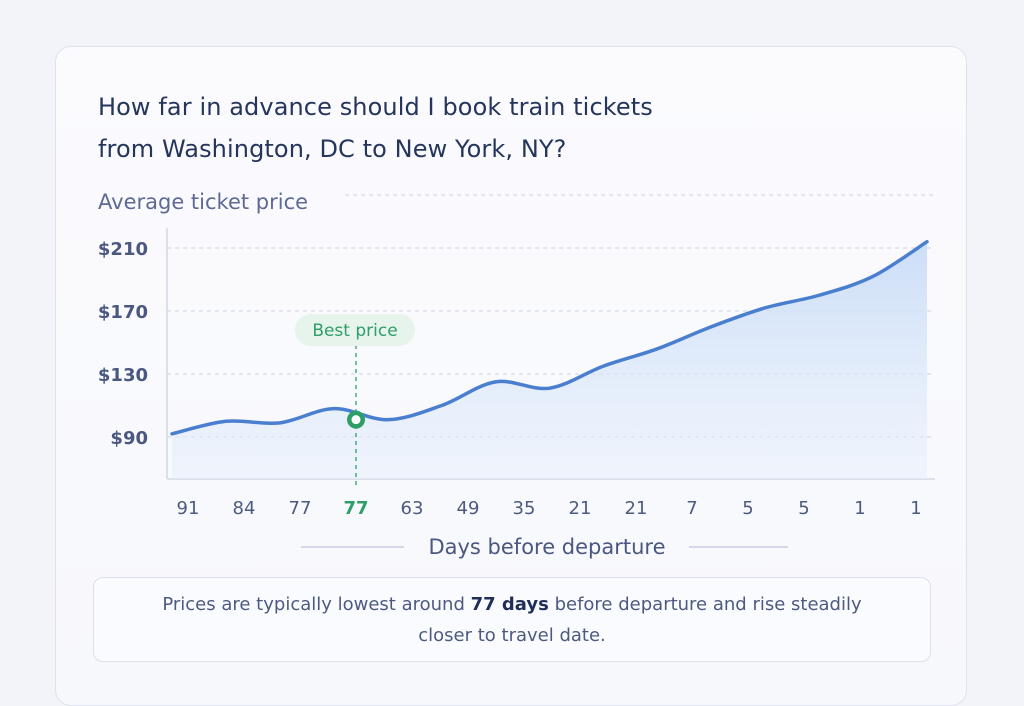  I want to click on best-price-pill, so click(355, 330).